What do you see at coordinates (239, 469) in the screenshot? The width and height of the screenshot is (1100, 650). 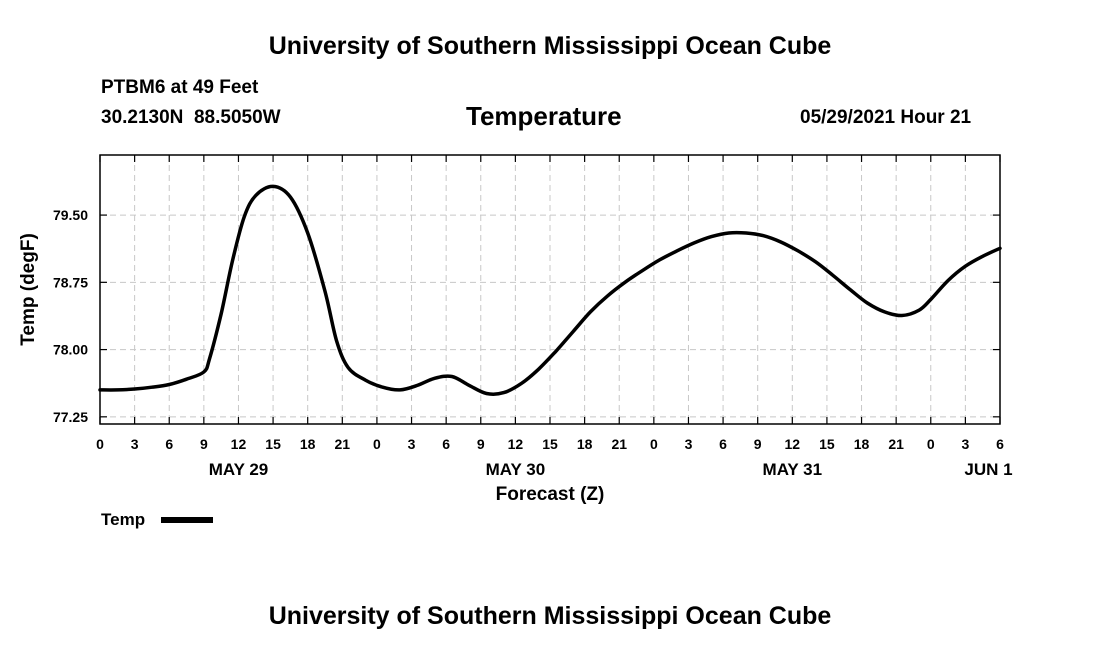 I see `date-label: MAY 29` at bounding box center [239, 469].